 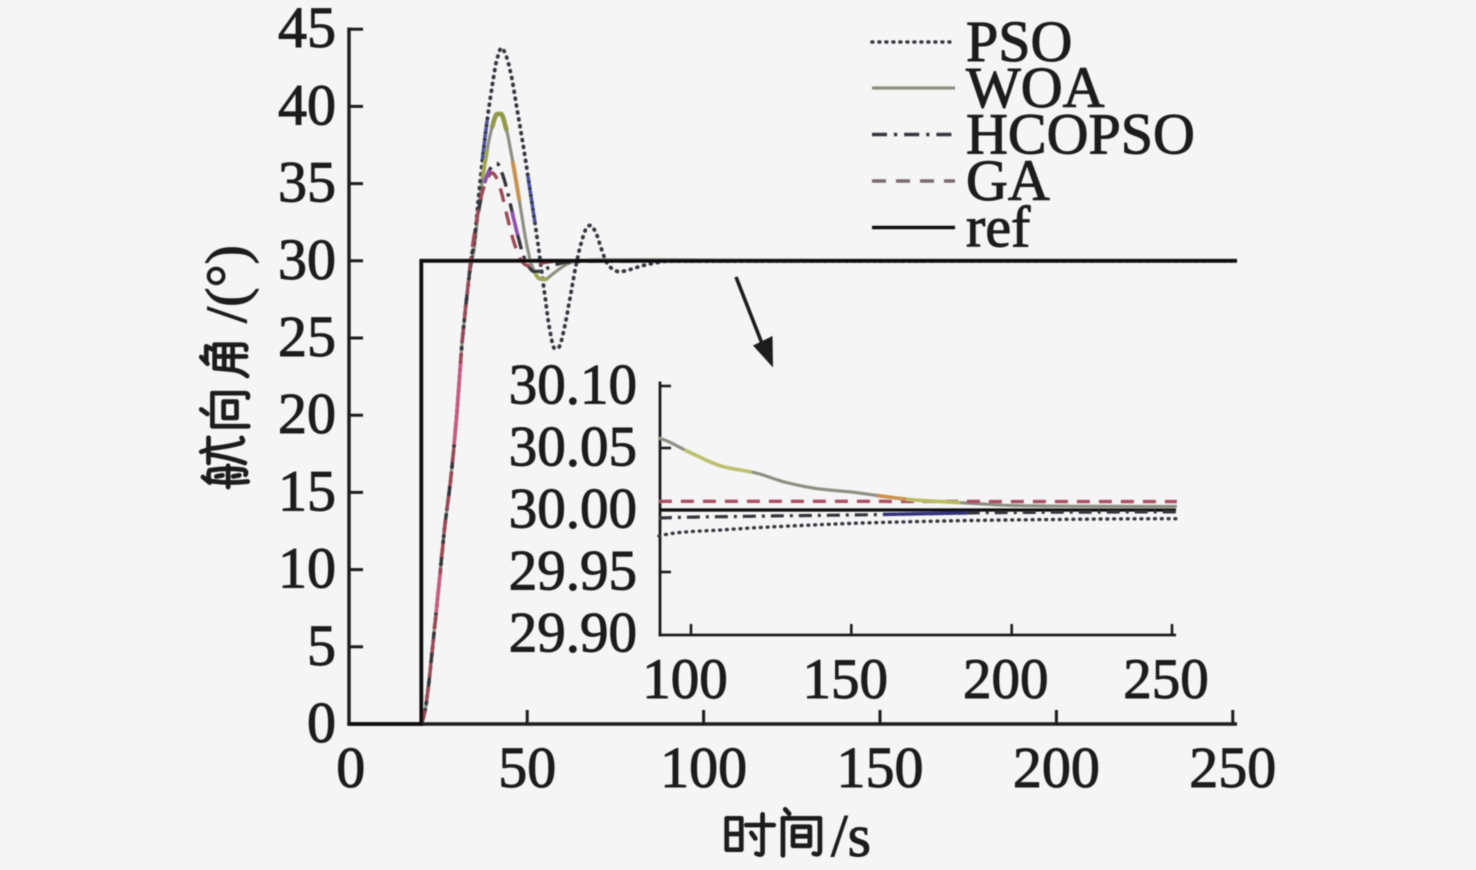 I want to click on svg-text: 29.90, so click(x=573, y=633).